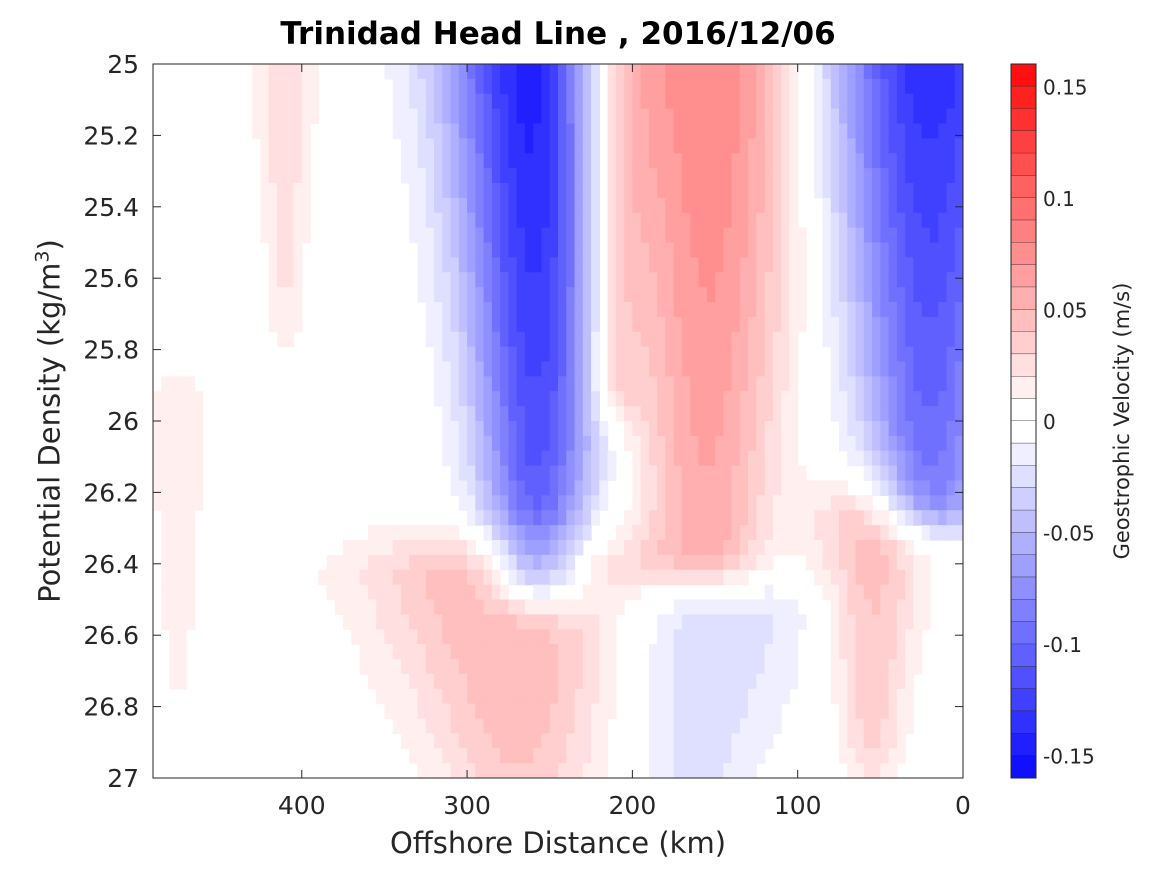 The height and width of the screenshot is (875, 1167). I want to click on colorbar-label: Geostrophic Velocity (m/s), so click(1122, 421).